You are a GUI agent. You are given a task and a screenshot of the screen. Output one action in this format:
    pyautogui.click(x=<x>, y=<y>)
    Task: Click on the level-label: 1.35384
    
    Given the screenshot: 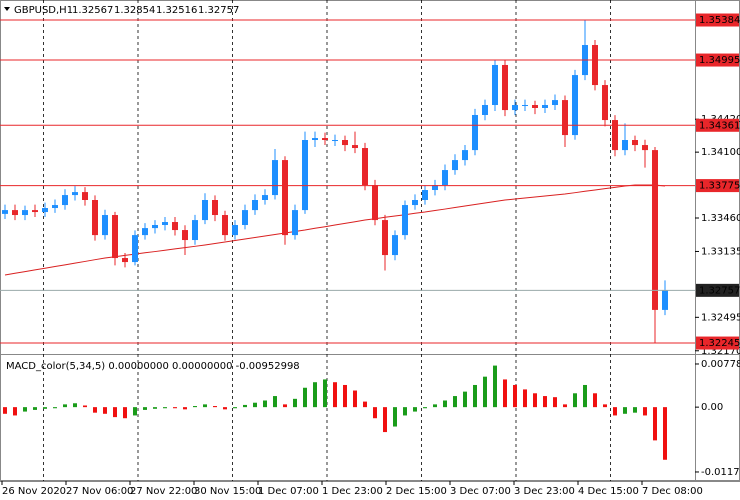 What is the action you would take?
    pyautogui.click(x=719, y=20)
    